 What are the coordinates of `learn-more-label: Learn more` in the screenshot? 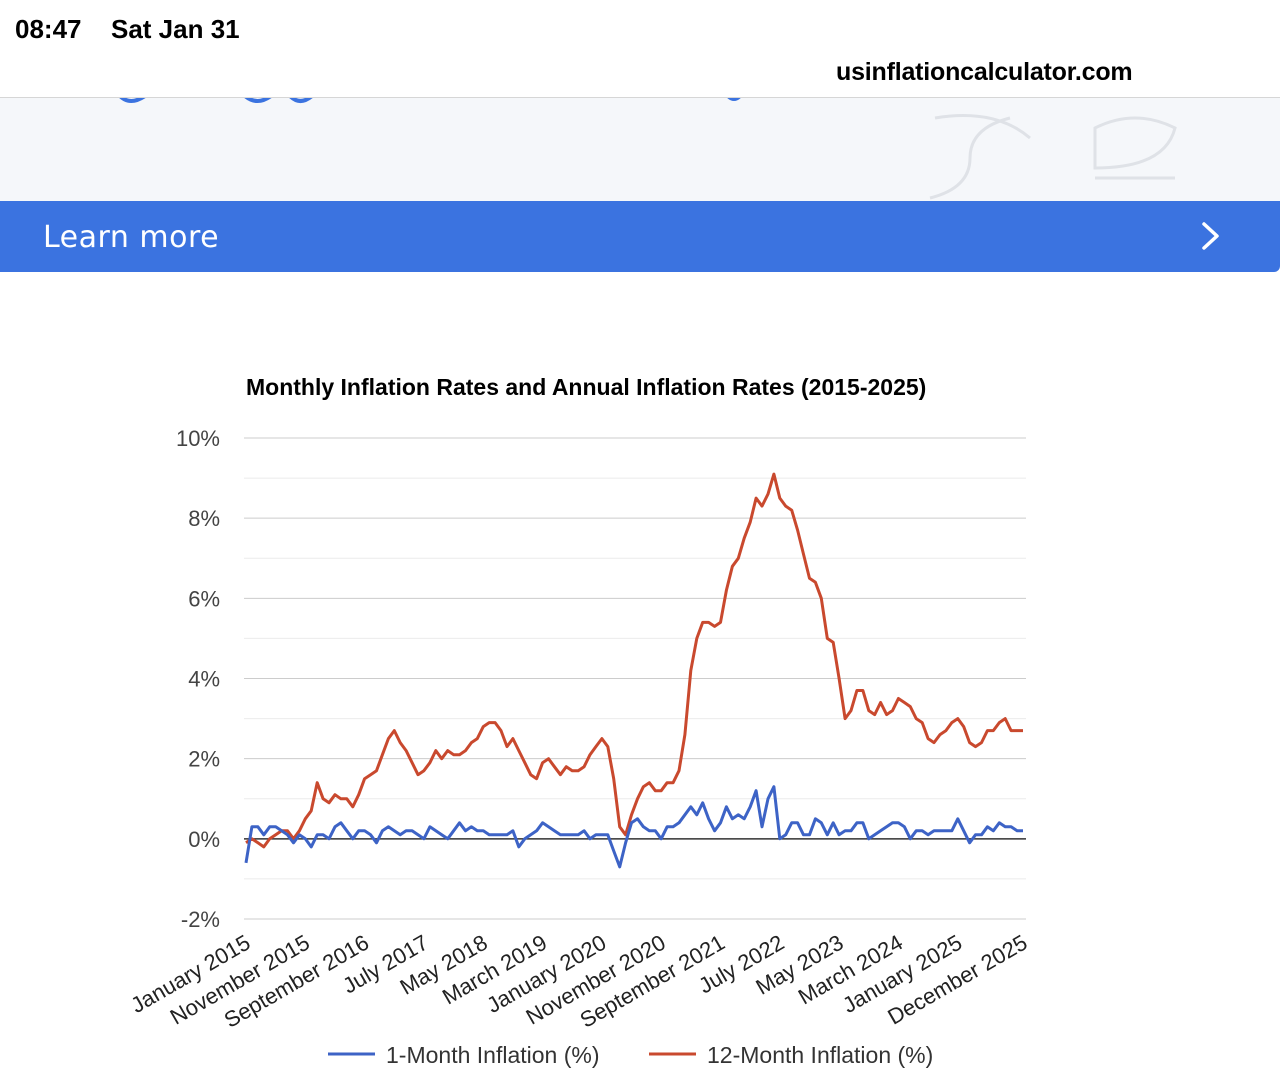 It's located at (131, 237).